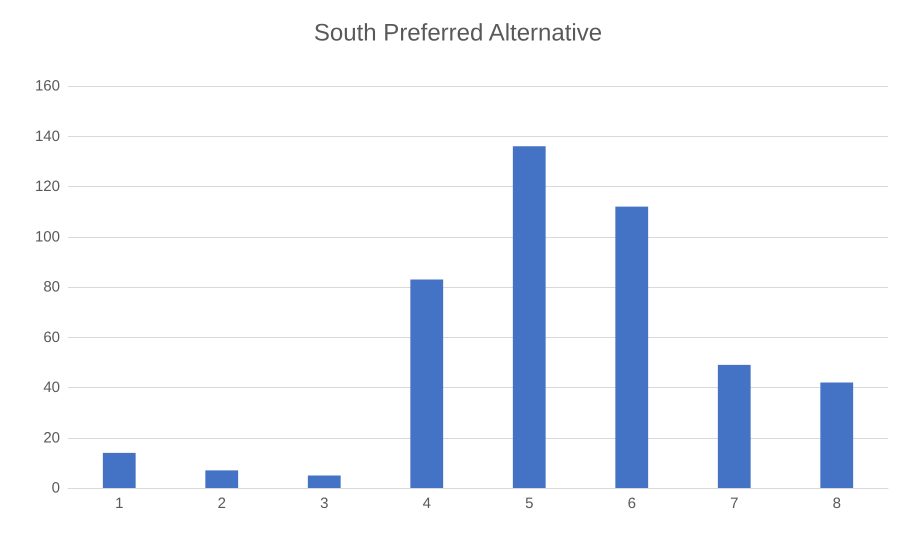  What do you see at coordinates (56, 488) in the screenshot?
I see `y-tick-label: 0` at bounding box center [56, 488].